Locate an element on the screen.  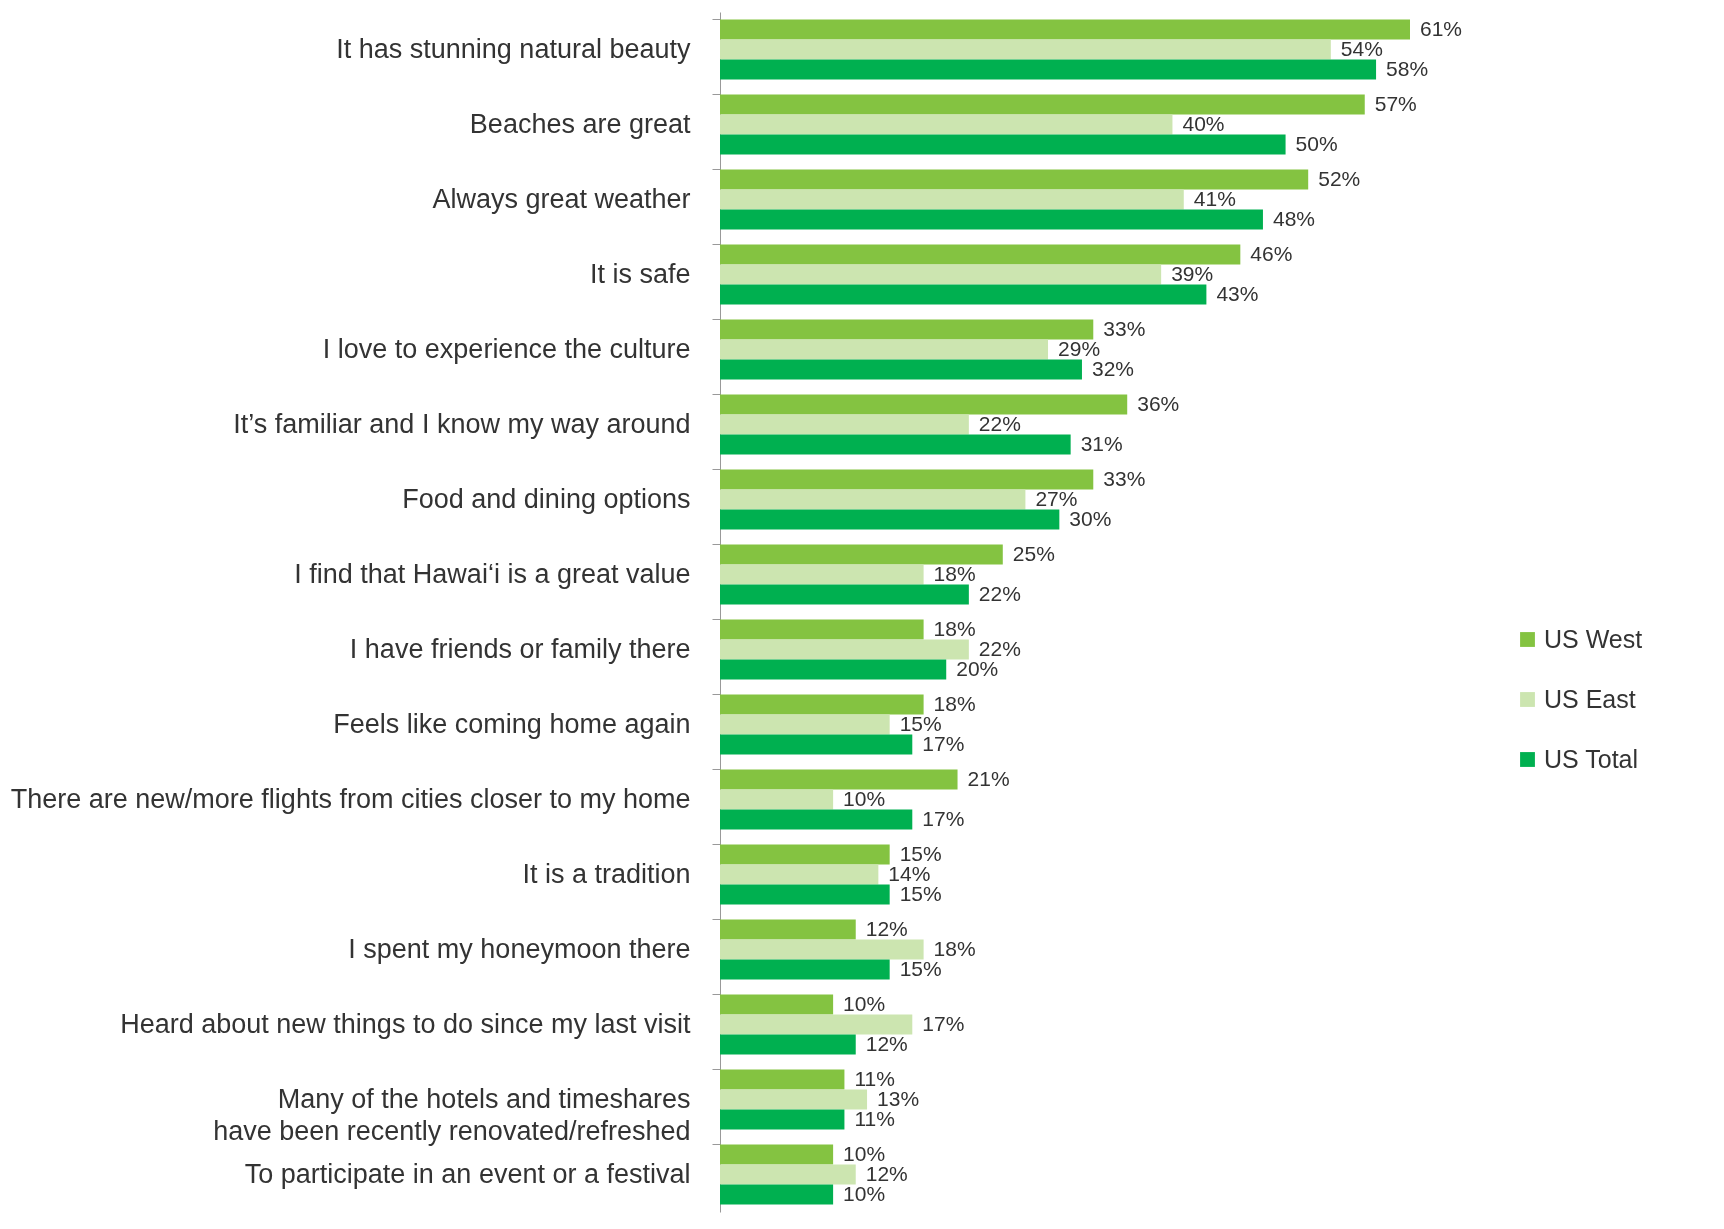
y-tick-label: It’s familiar and I know my way around is located at coordinates (462, 423).